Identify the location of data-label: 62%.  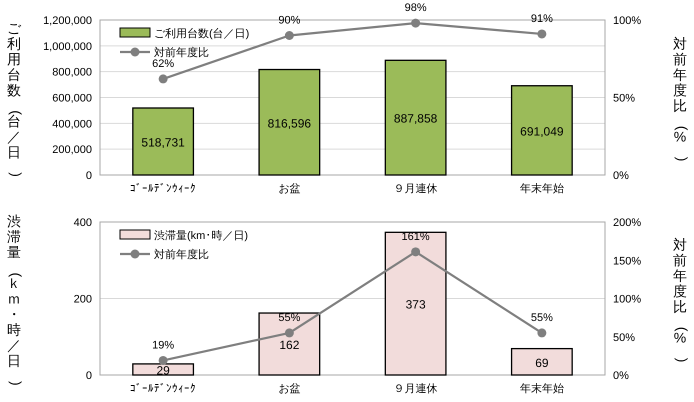
(163, 64).